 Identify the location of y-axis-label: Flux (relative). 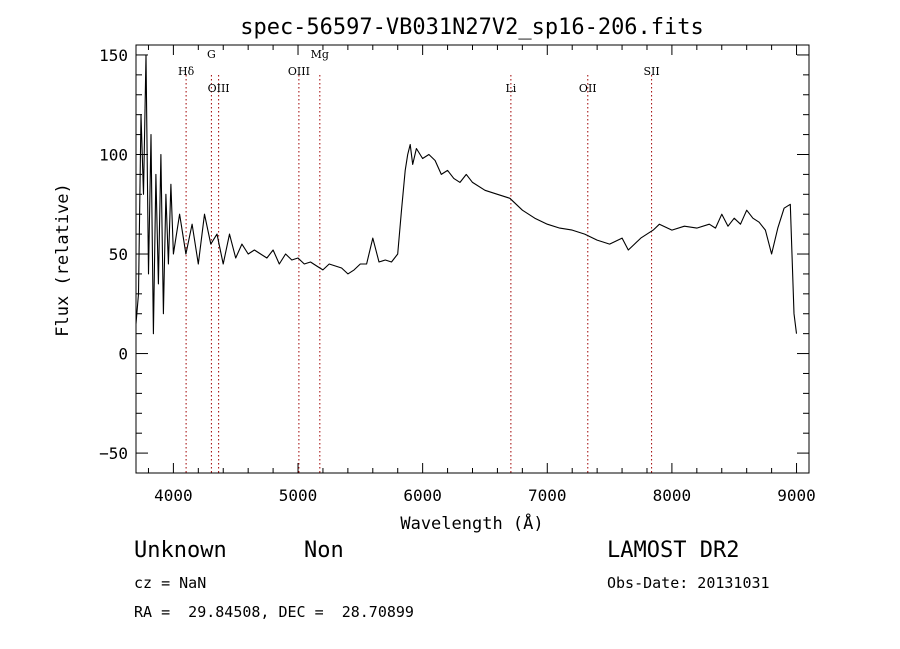
(63, 260).